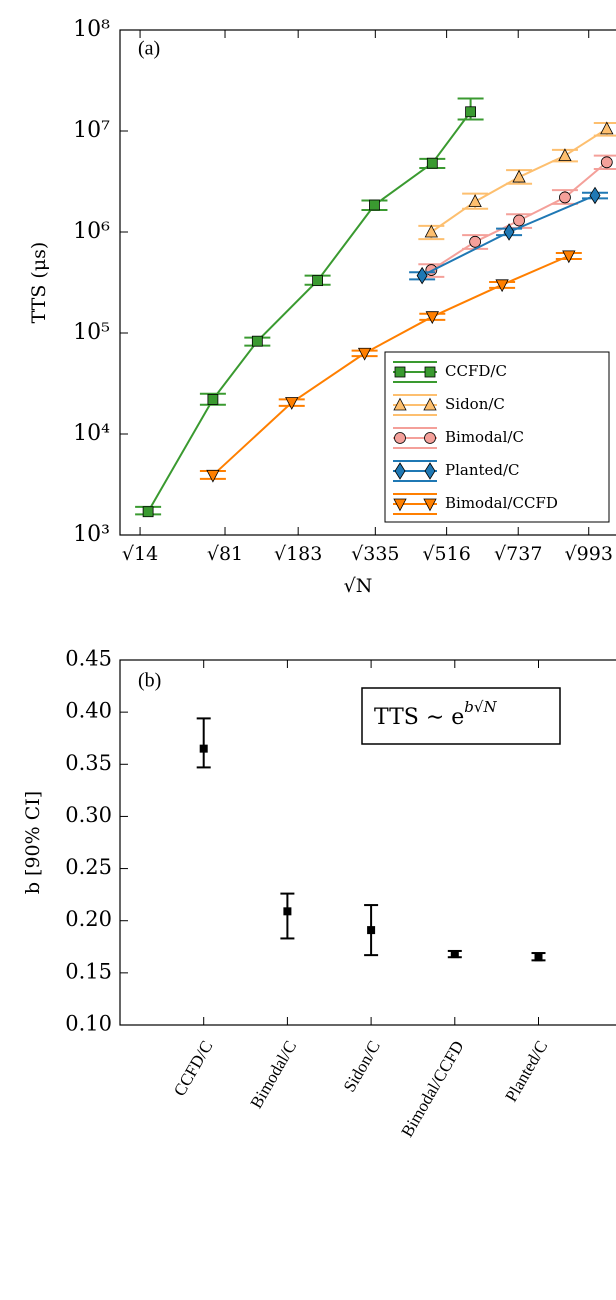 Image resolution: width=616 pixels, height=1300 pixels. Describe the element at coordinates (273, 1074) in the screenshot. I see `x-tick-label: Bimodal/C` at that location.